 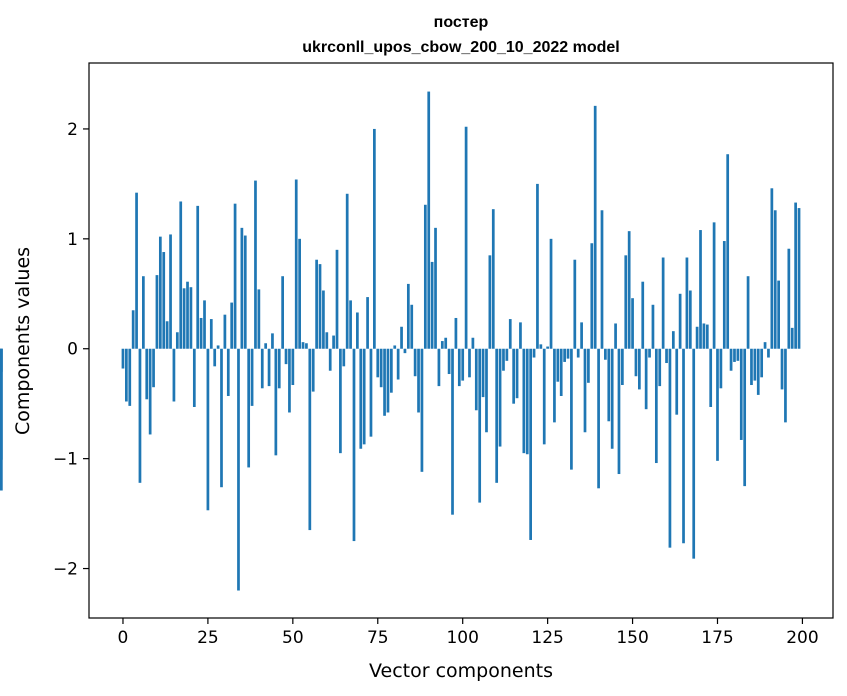 I want to click on x-tick-label: 175, so click(x=717, y=638).